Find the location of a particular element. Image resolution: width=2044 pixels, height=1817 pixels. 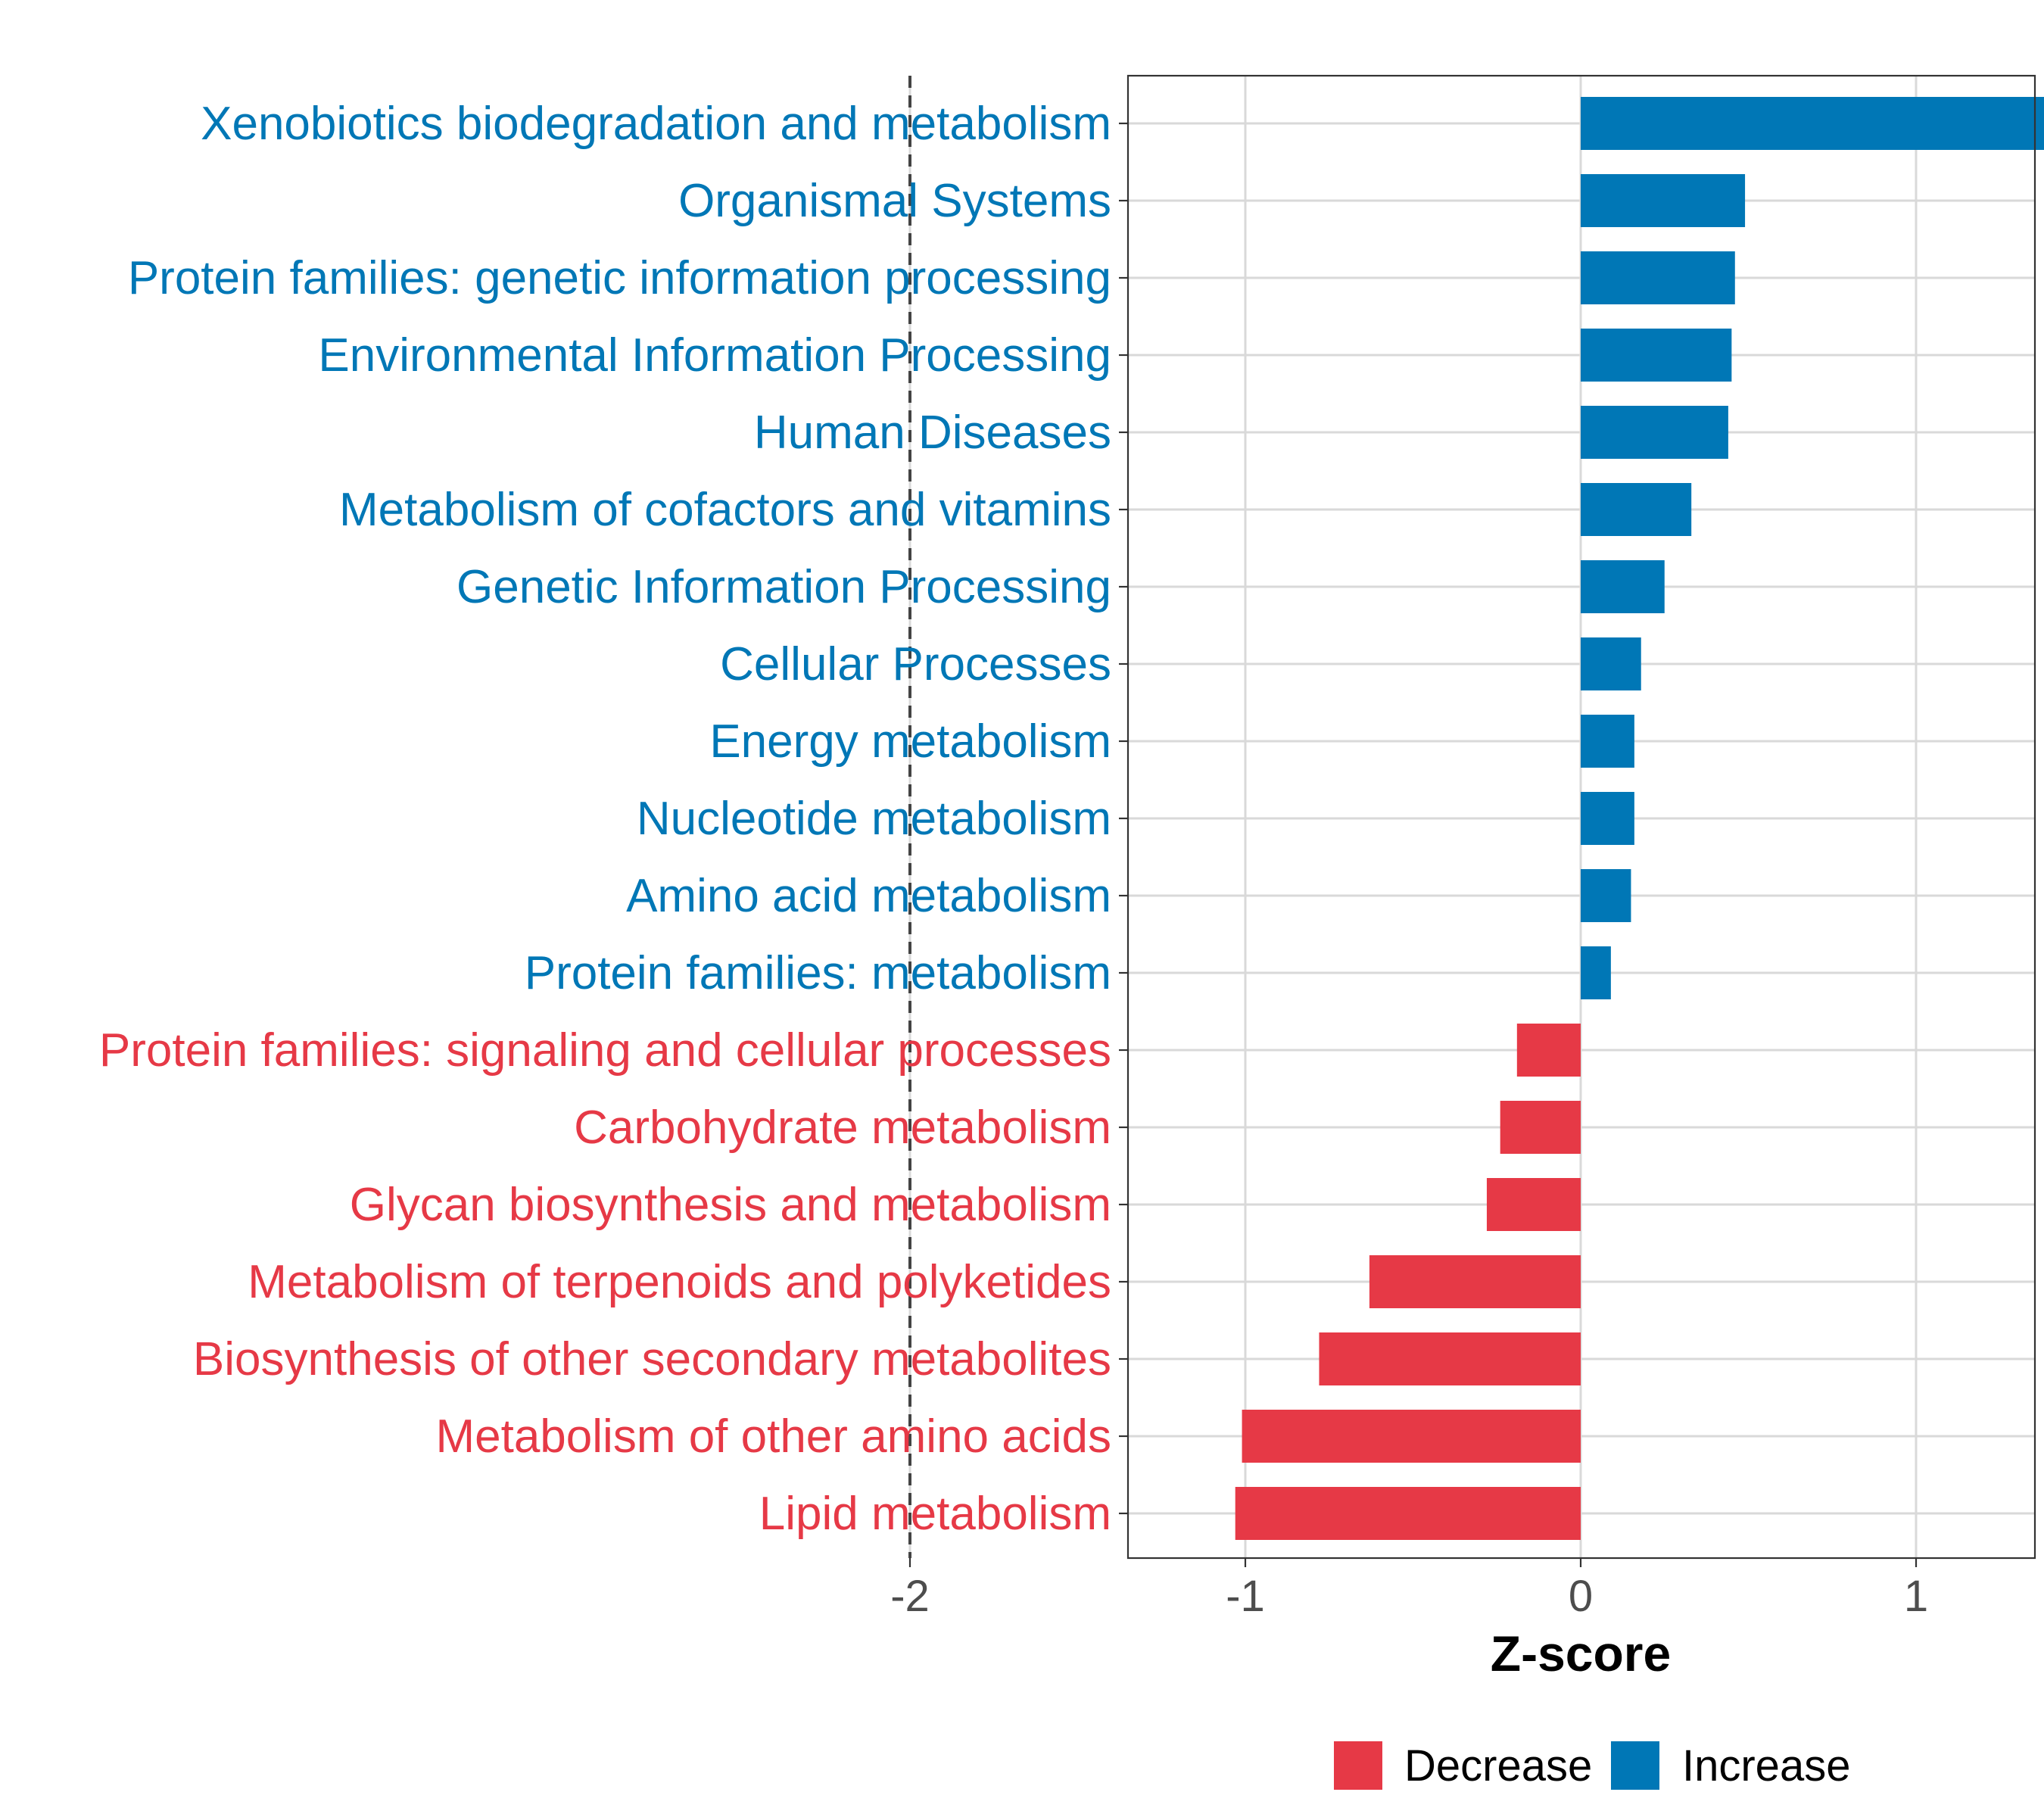

y-tick-label: Genetic Information Processing is located at coordinates (783, 587).